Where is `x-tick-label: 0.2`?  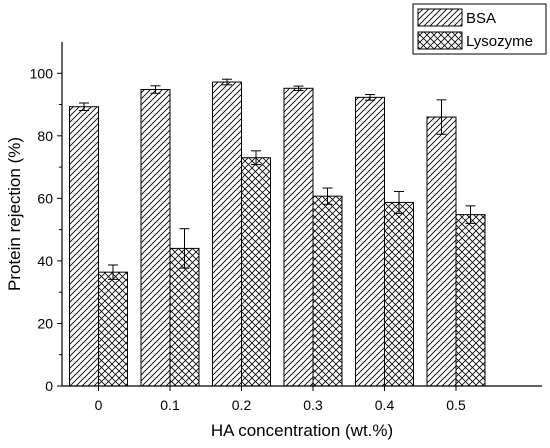 x-tick-label: 0.2 is located at coordinates (242, 405).